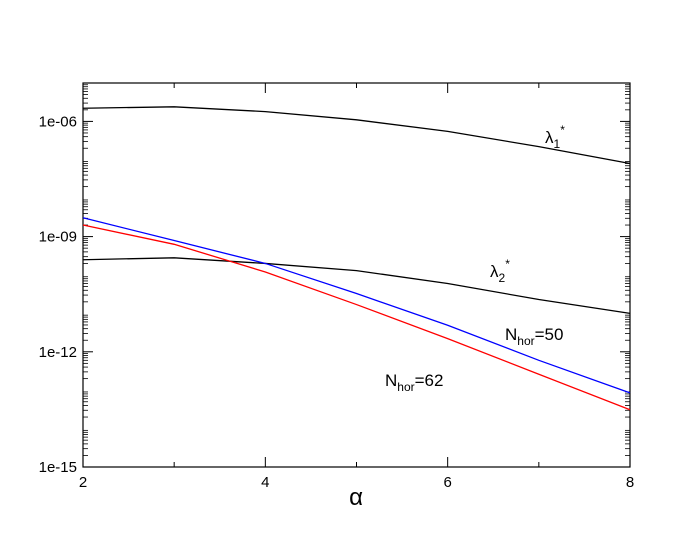 The image size is (687, 554). What do you see at coordinates (58, 467) in the screenshot?
I see `y-tick-label: 1e-15` at bounding box center [58, 467].